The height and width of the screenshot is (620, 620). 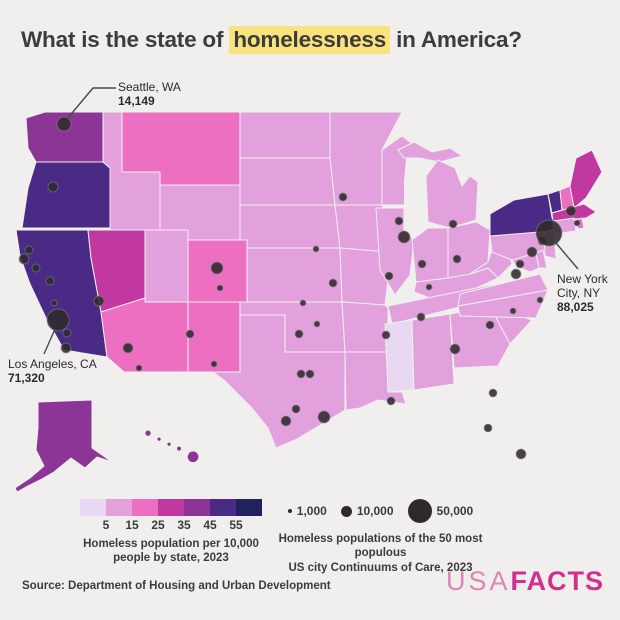 I want to click on legend-tick: 35, so click(x=184, y=525).